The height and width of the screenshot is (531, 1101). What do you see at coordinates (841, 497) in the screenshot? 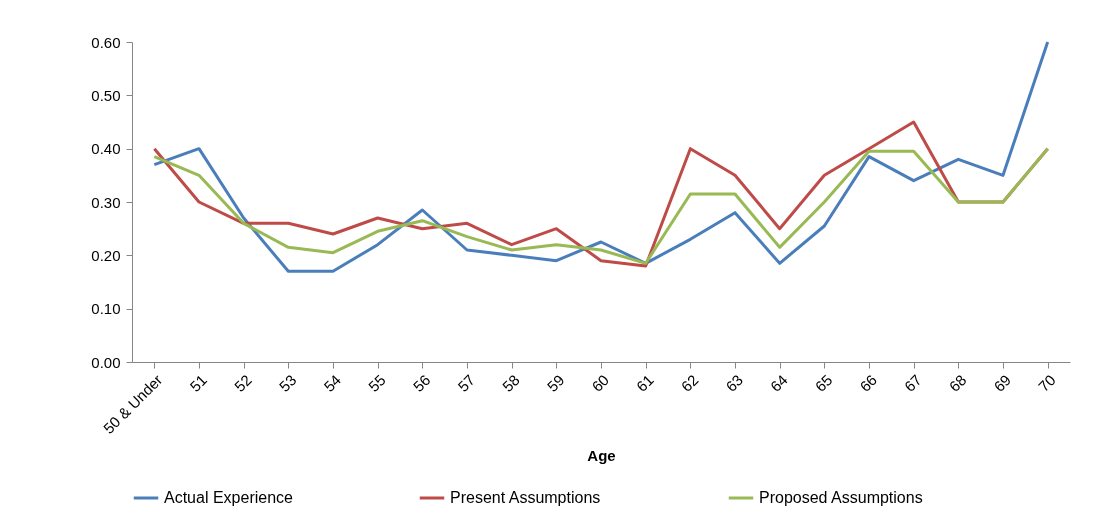
I see `legend-label: Proposed Assumptions` at bounding box center [841, 497].